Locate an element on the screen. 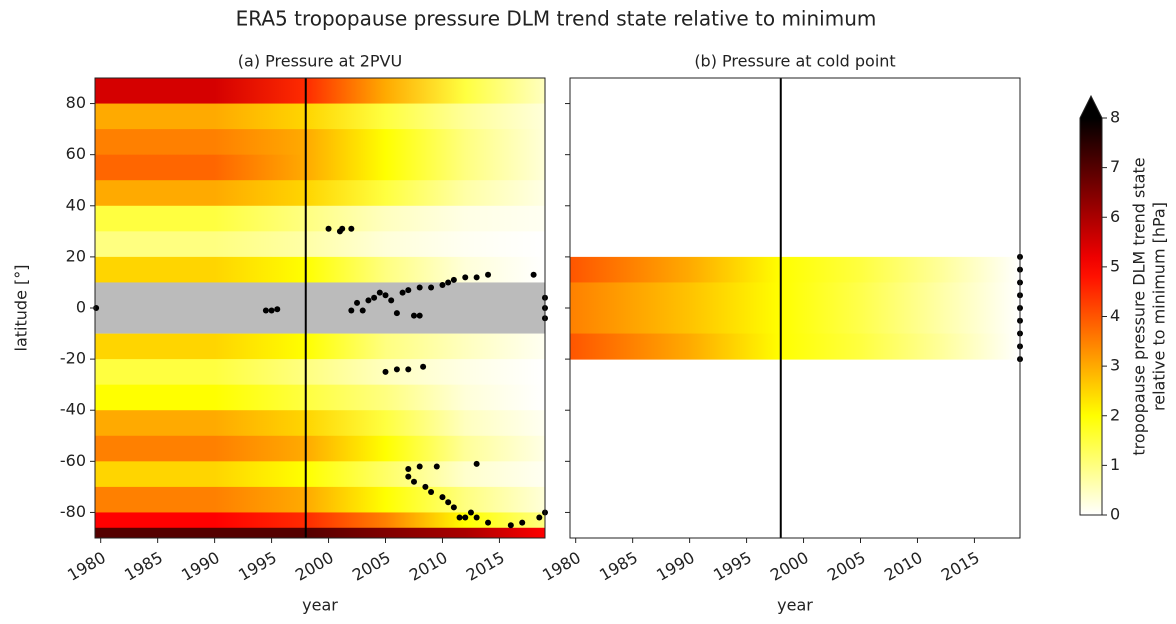 Image resolution: width=1176 pixels, height=624 pixels. colorbar-tick-label: 0 is located at coordinates (1115, 514).